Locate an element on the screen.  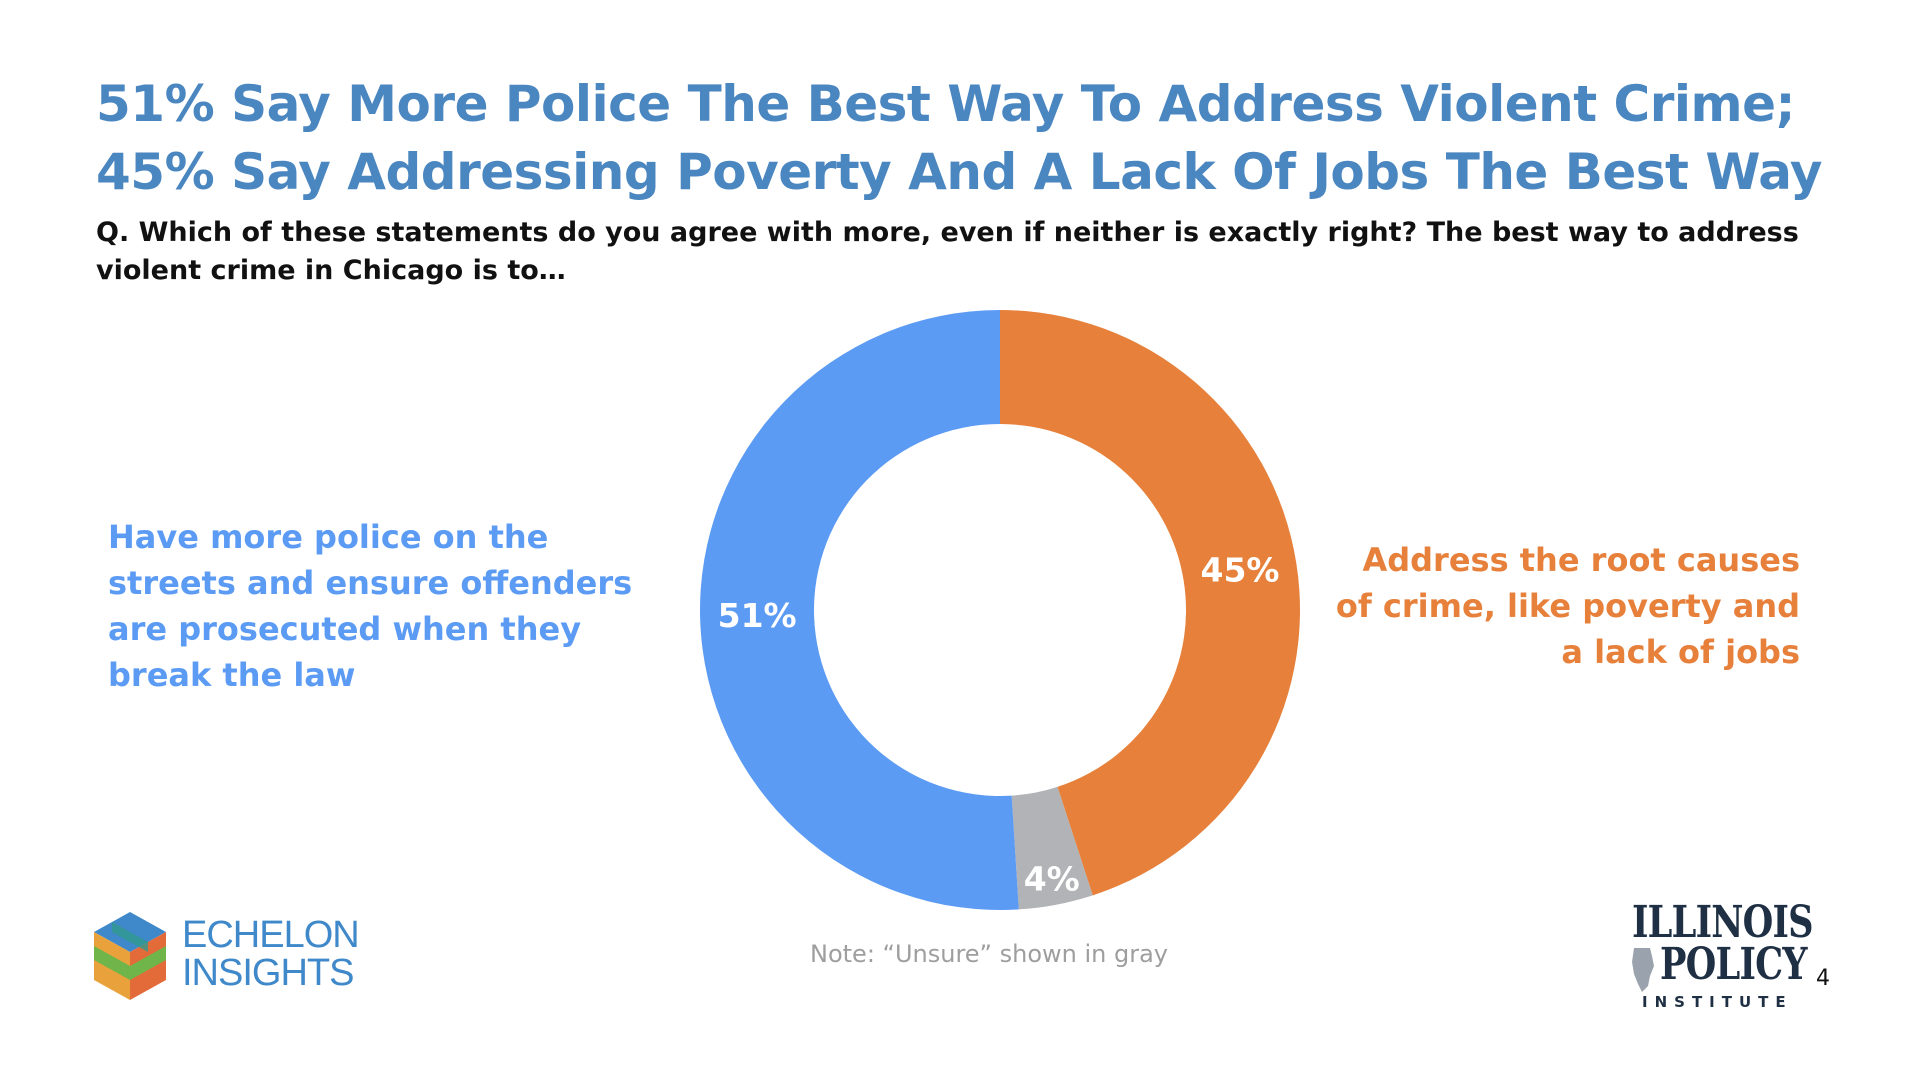
illinois-state-icon is located at coordinates (1643, 970).